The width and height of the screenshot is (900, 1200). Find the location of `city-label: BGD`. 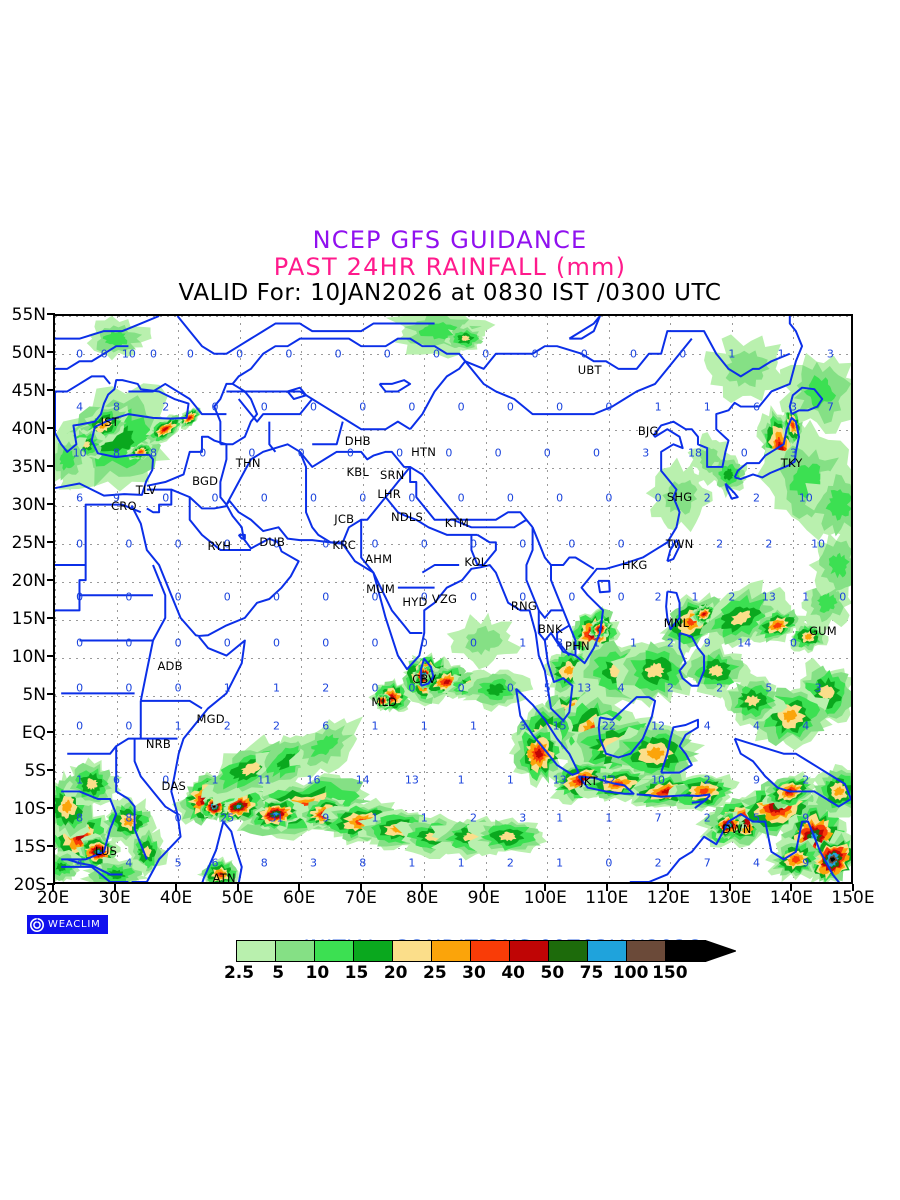

city-label: BGD is located at coordinates (205, 480).